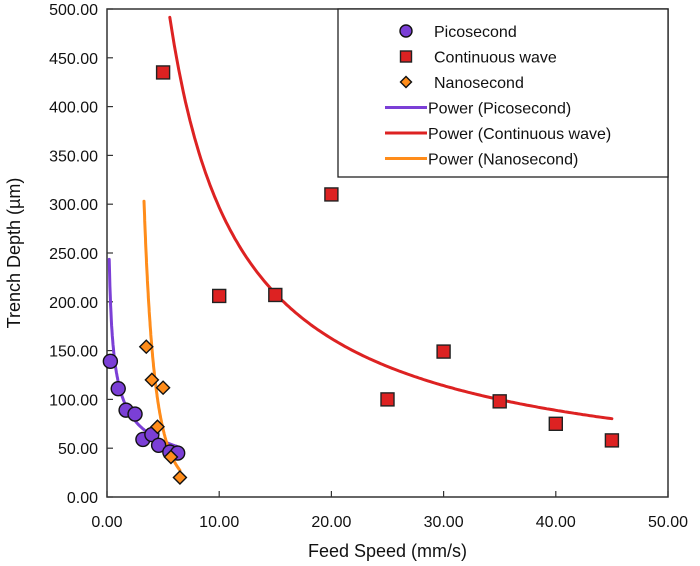 The width and height of the screenshot is (700, 566). Describe the element at coordinates (73, 205) in the screenshot. I see `y-tick-label: 300.00` at that location.